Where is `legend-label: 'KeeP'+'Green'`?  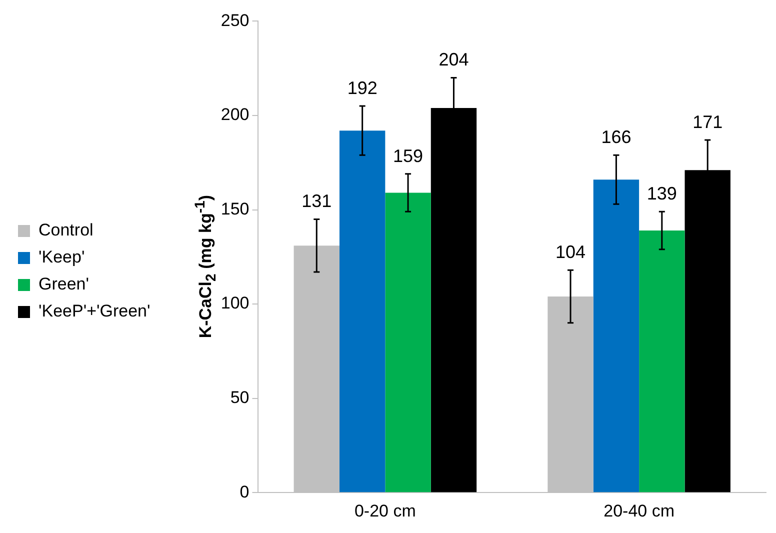
legend-label: 'KeeP'+'Green' is located at coordinates (94, 311).